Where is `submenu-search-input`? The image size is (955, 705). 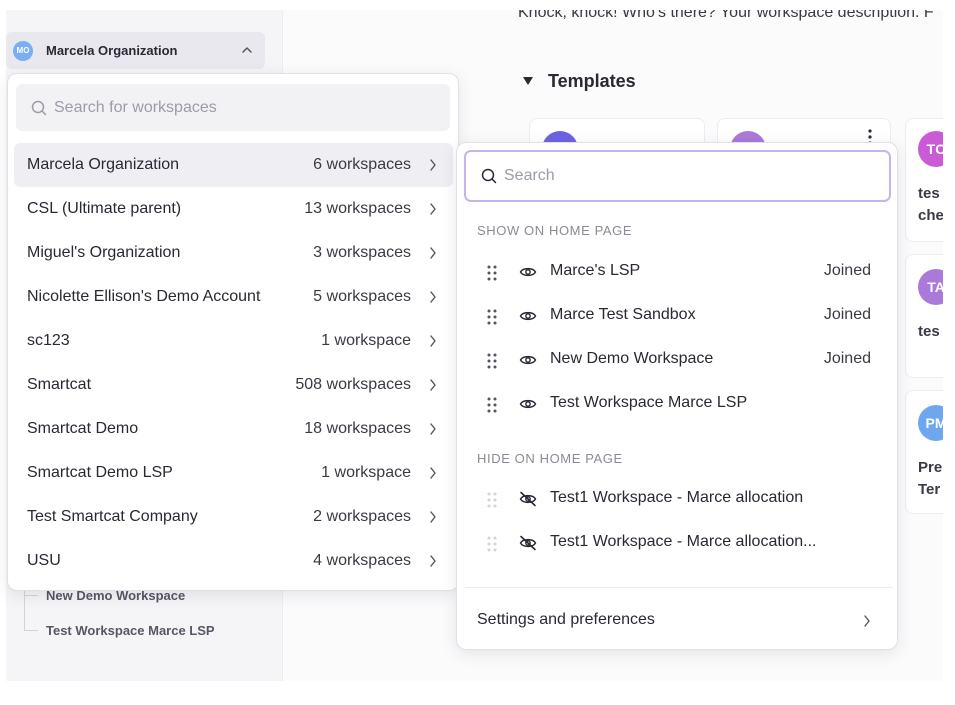
submenu-search-input is located at coordinates (689, 176).